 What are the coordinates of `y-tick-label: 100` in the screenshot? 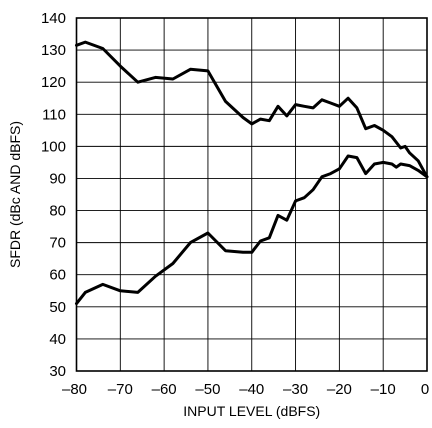 It's located at (53, 146).